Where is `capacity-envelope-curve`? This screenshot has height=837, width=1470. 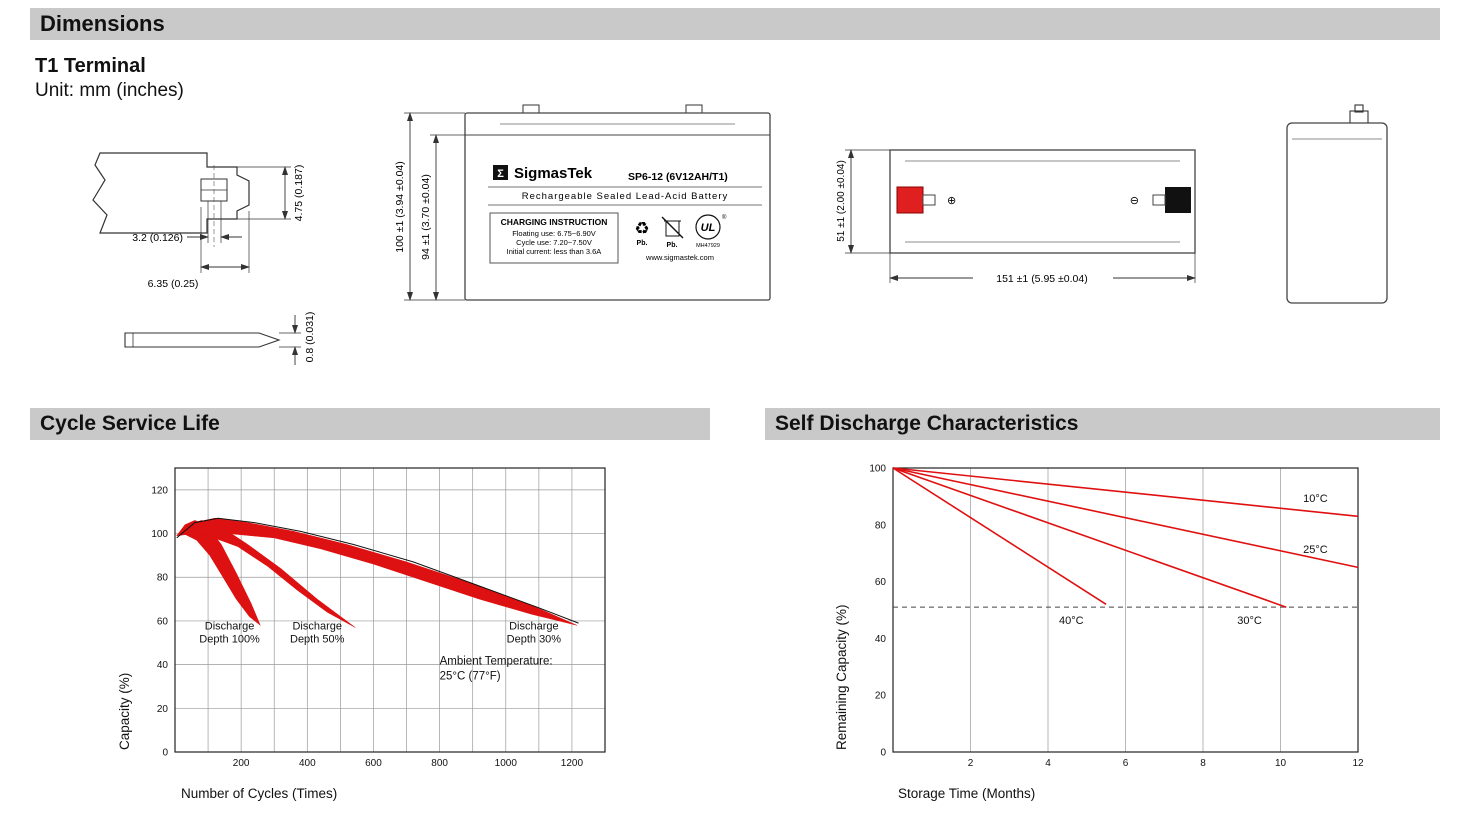 capacity-envelope-curve is located at coordinates (377, 570).